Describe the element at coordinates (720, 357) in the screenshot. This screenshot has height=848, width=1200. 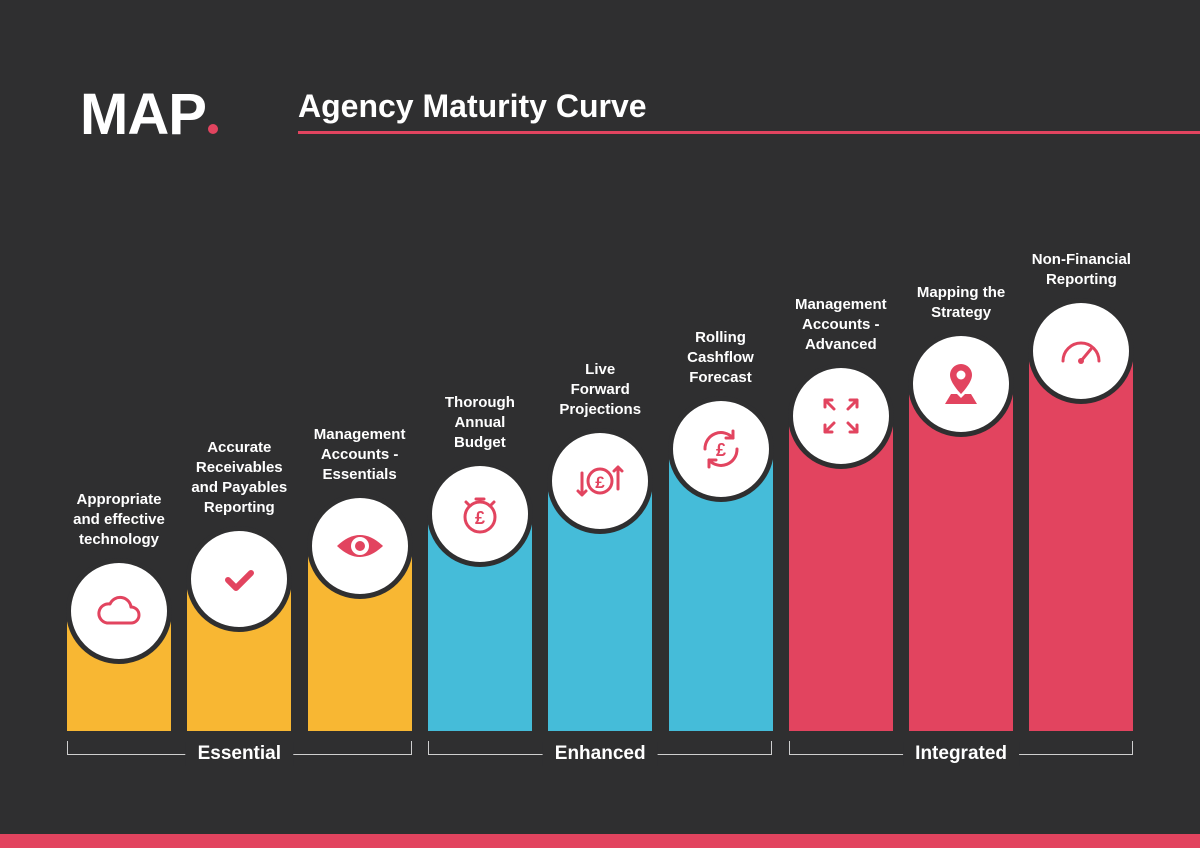
I see `step-label: Rolling Cashflow Forecast` at that location.